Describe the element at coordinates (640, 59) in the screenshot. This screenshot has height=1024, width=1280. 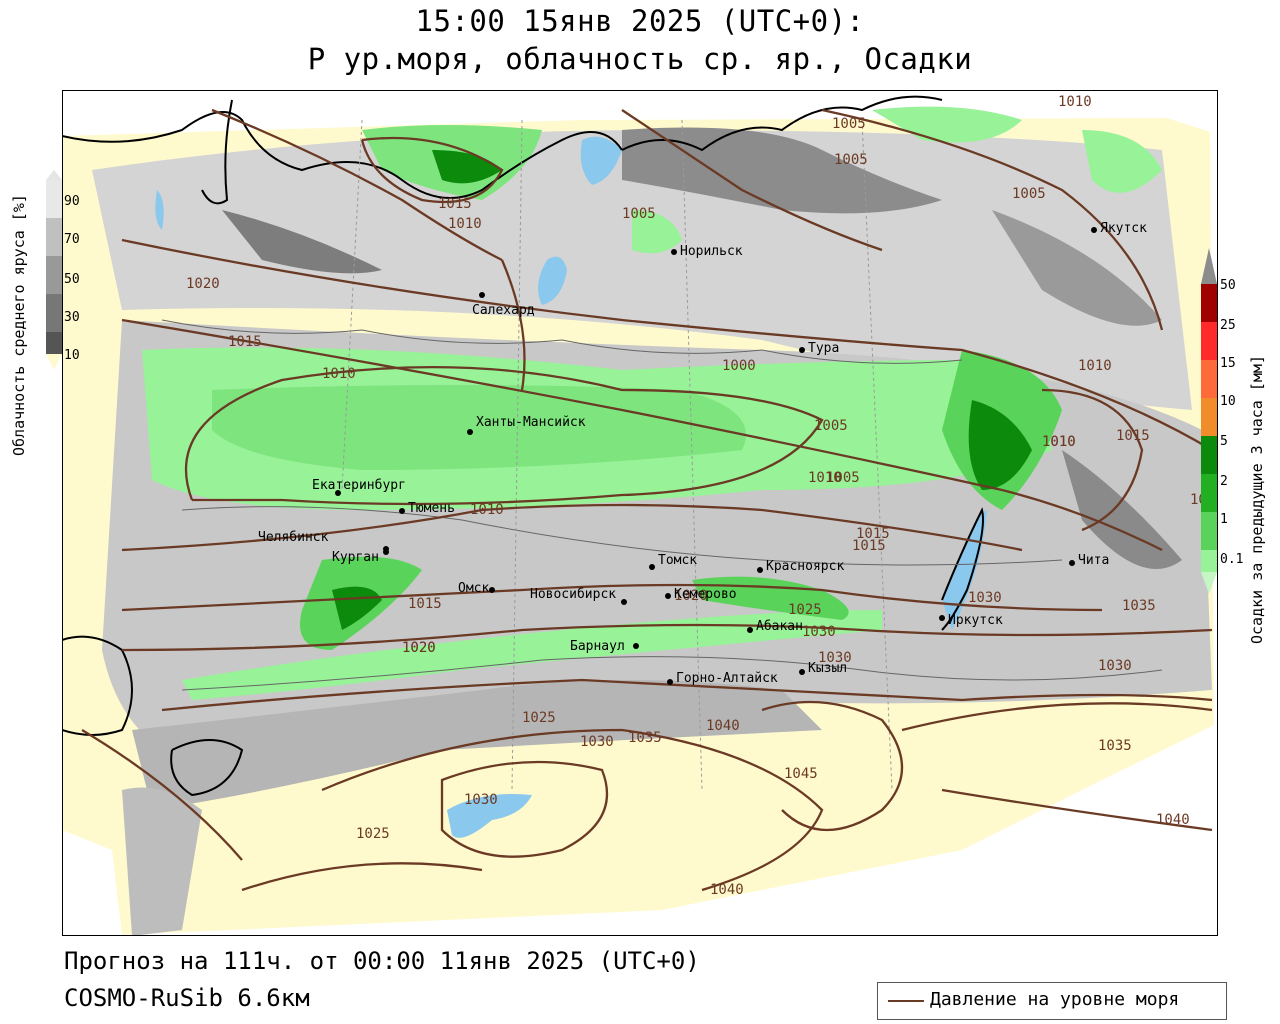
I see `chart-subtitle: P ур.моря, облачность ср. яр., Осадки` at that location.